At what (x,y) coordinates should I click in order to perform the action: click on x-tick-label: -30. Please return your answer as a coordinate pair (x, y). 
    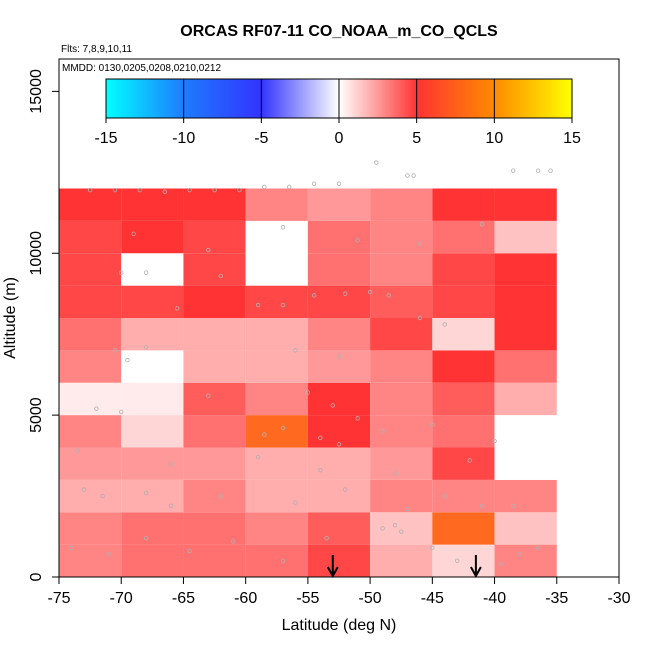
    Looking at the image, I should click on (618, 598).